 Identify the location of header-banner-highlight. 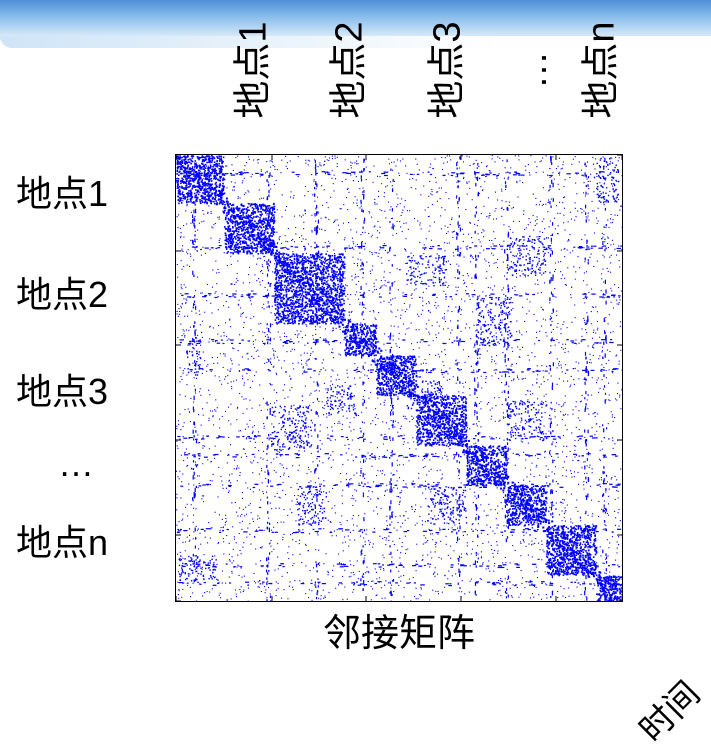
(355, 42).